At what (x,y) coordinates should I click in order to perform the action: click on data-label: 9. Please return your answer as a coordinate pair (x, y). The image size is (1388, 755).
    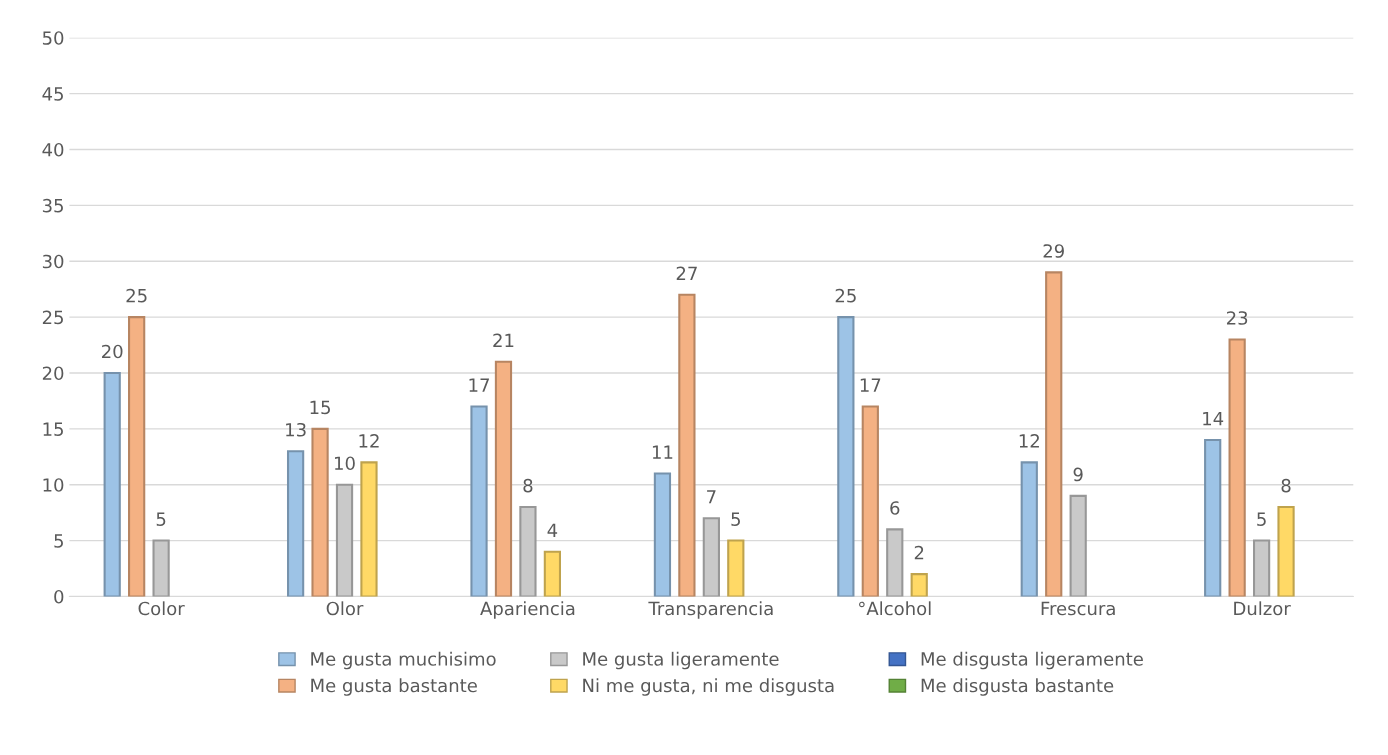
    Looking at the image, I should click on (1078, 474).